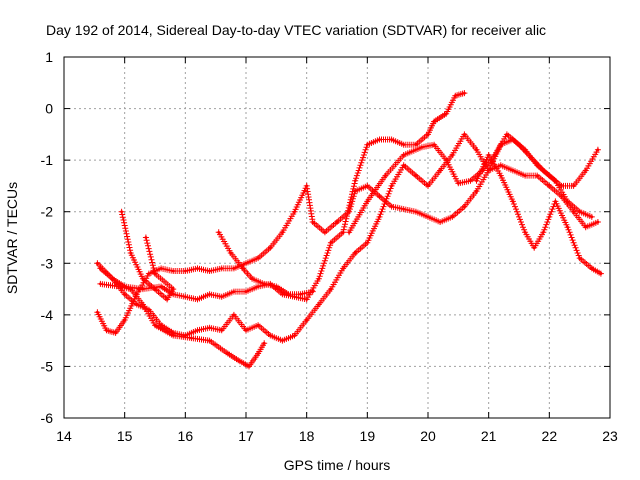  Describe the element at coordinates (64, 436) in the screenshot. I see `x-tick-label: 14` at that location.